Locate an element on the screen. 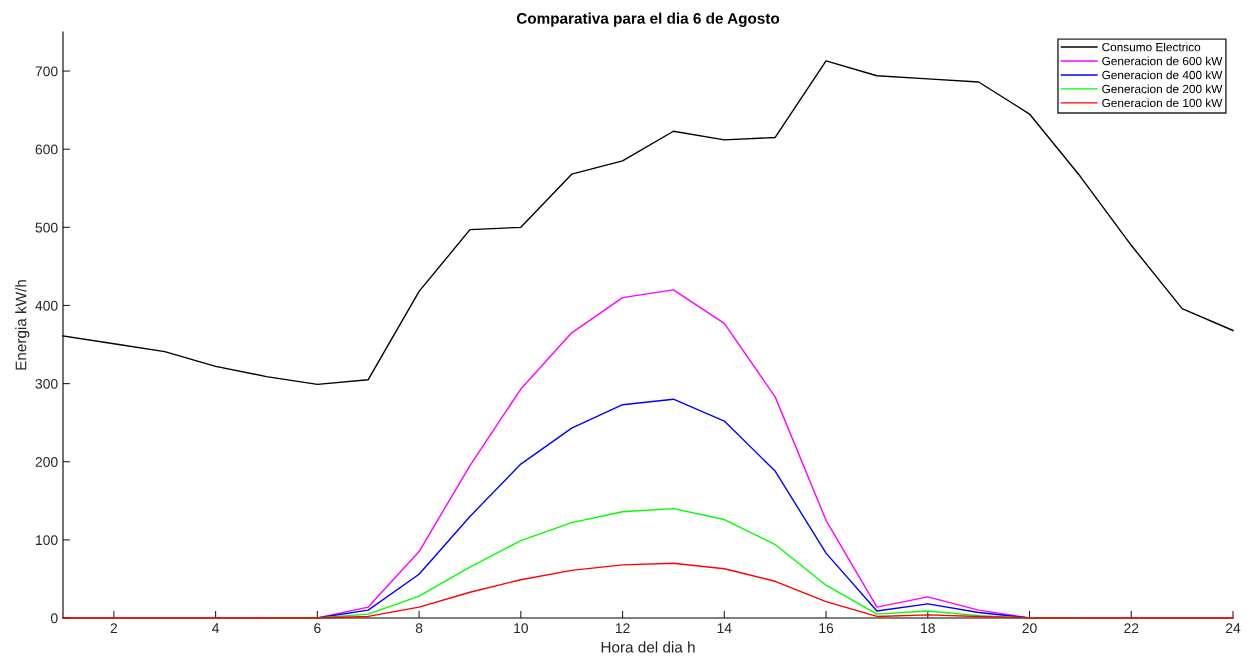  x-tick-label: 14 is located at coordinates (724, 628).